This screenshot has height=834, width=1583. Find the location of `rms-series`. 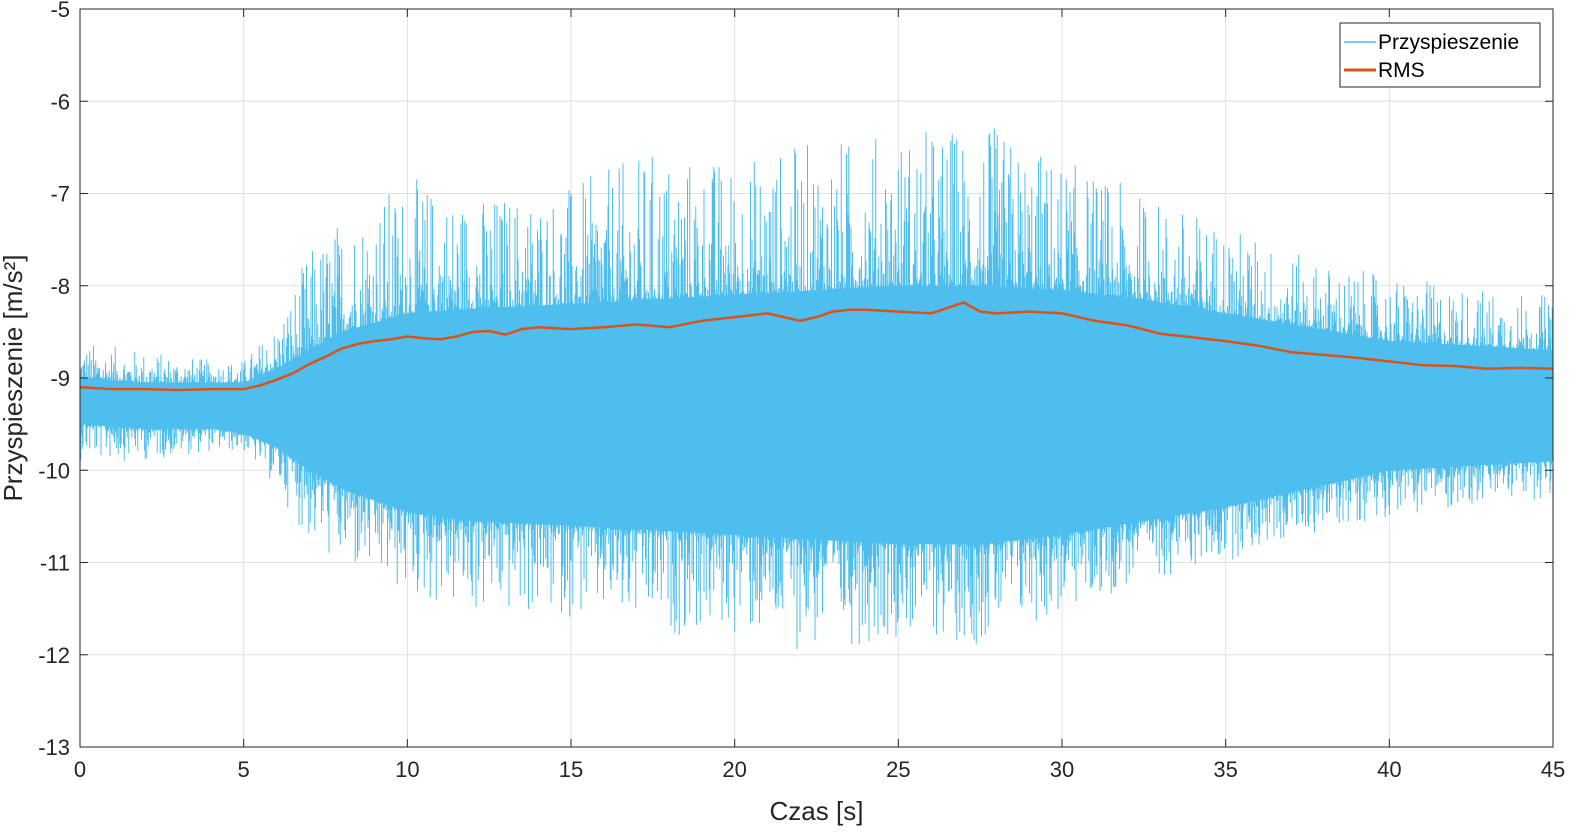

rms-series is located at coordinates (816, 346).